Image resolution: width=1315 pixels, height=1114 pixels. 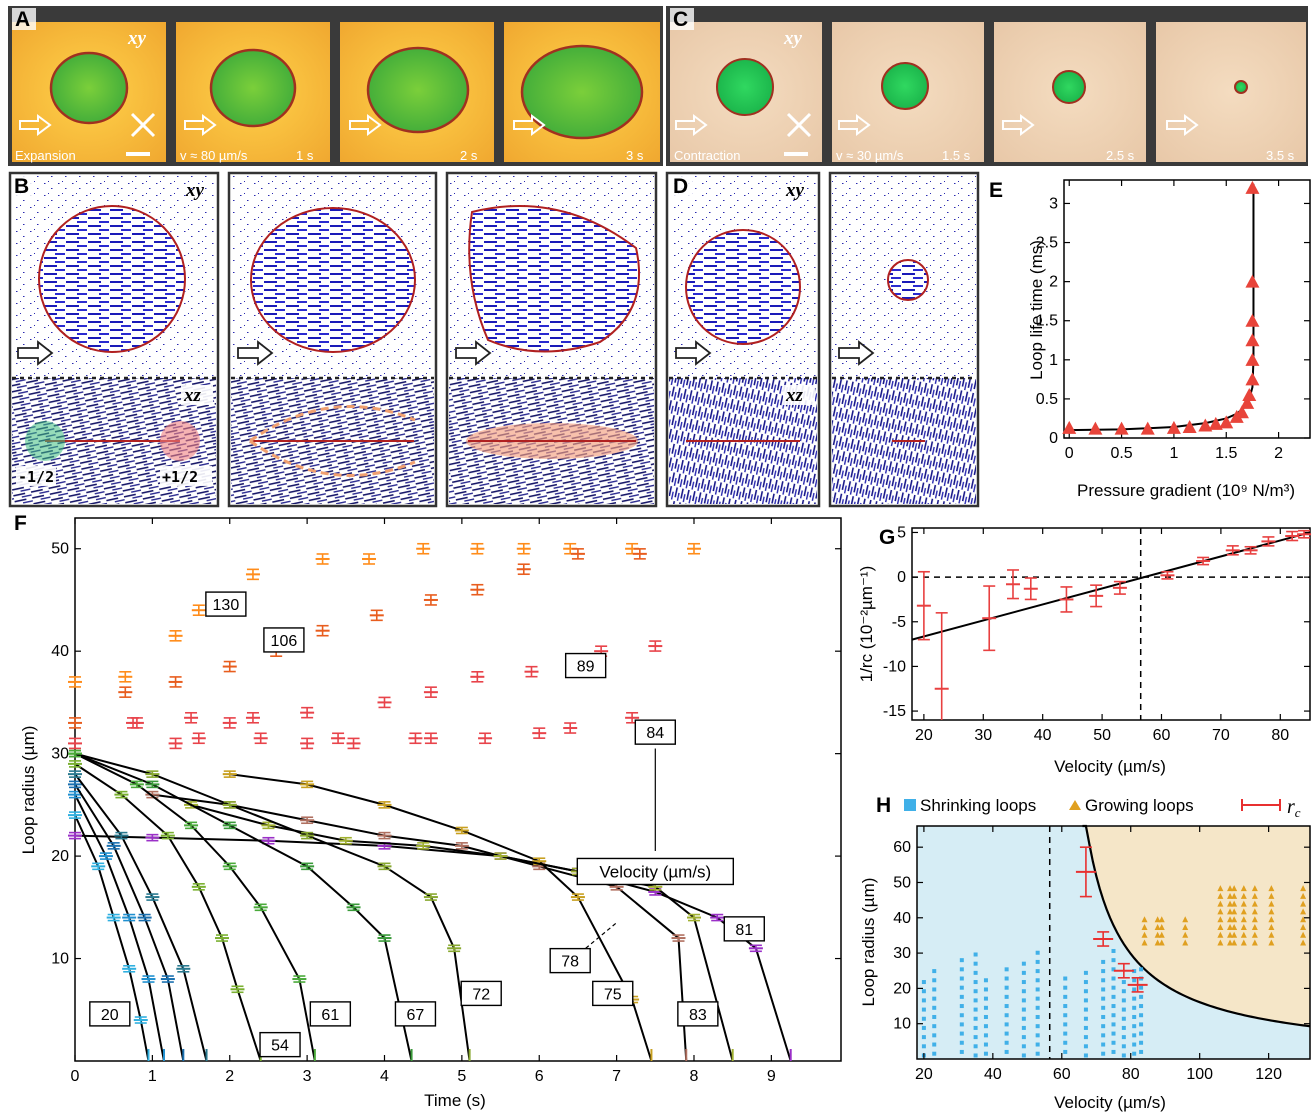 What do you see at coordinates (1186, 490) in the screenshot?
I see `e-xlabel: Pressure gradient (10⁹ N/m³)` at bounding box center [1186, 490].